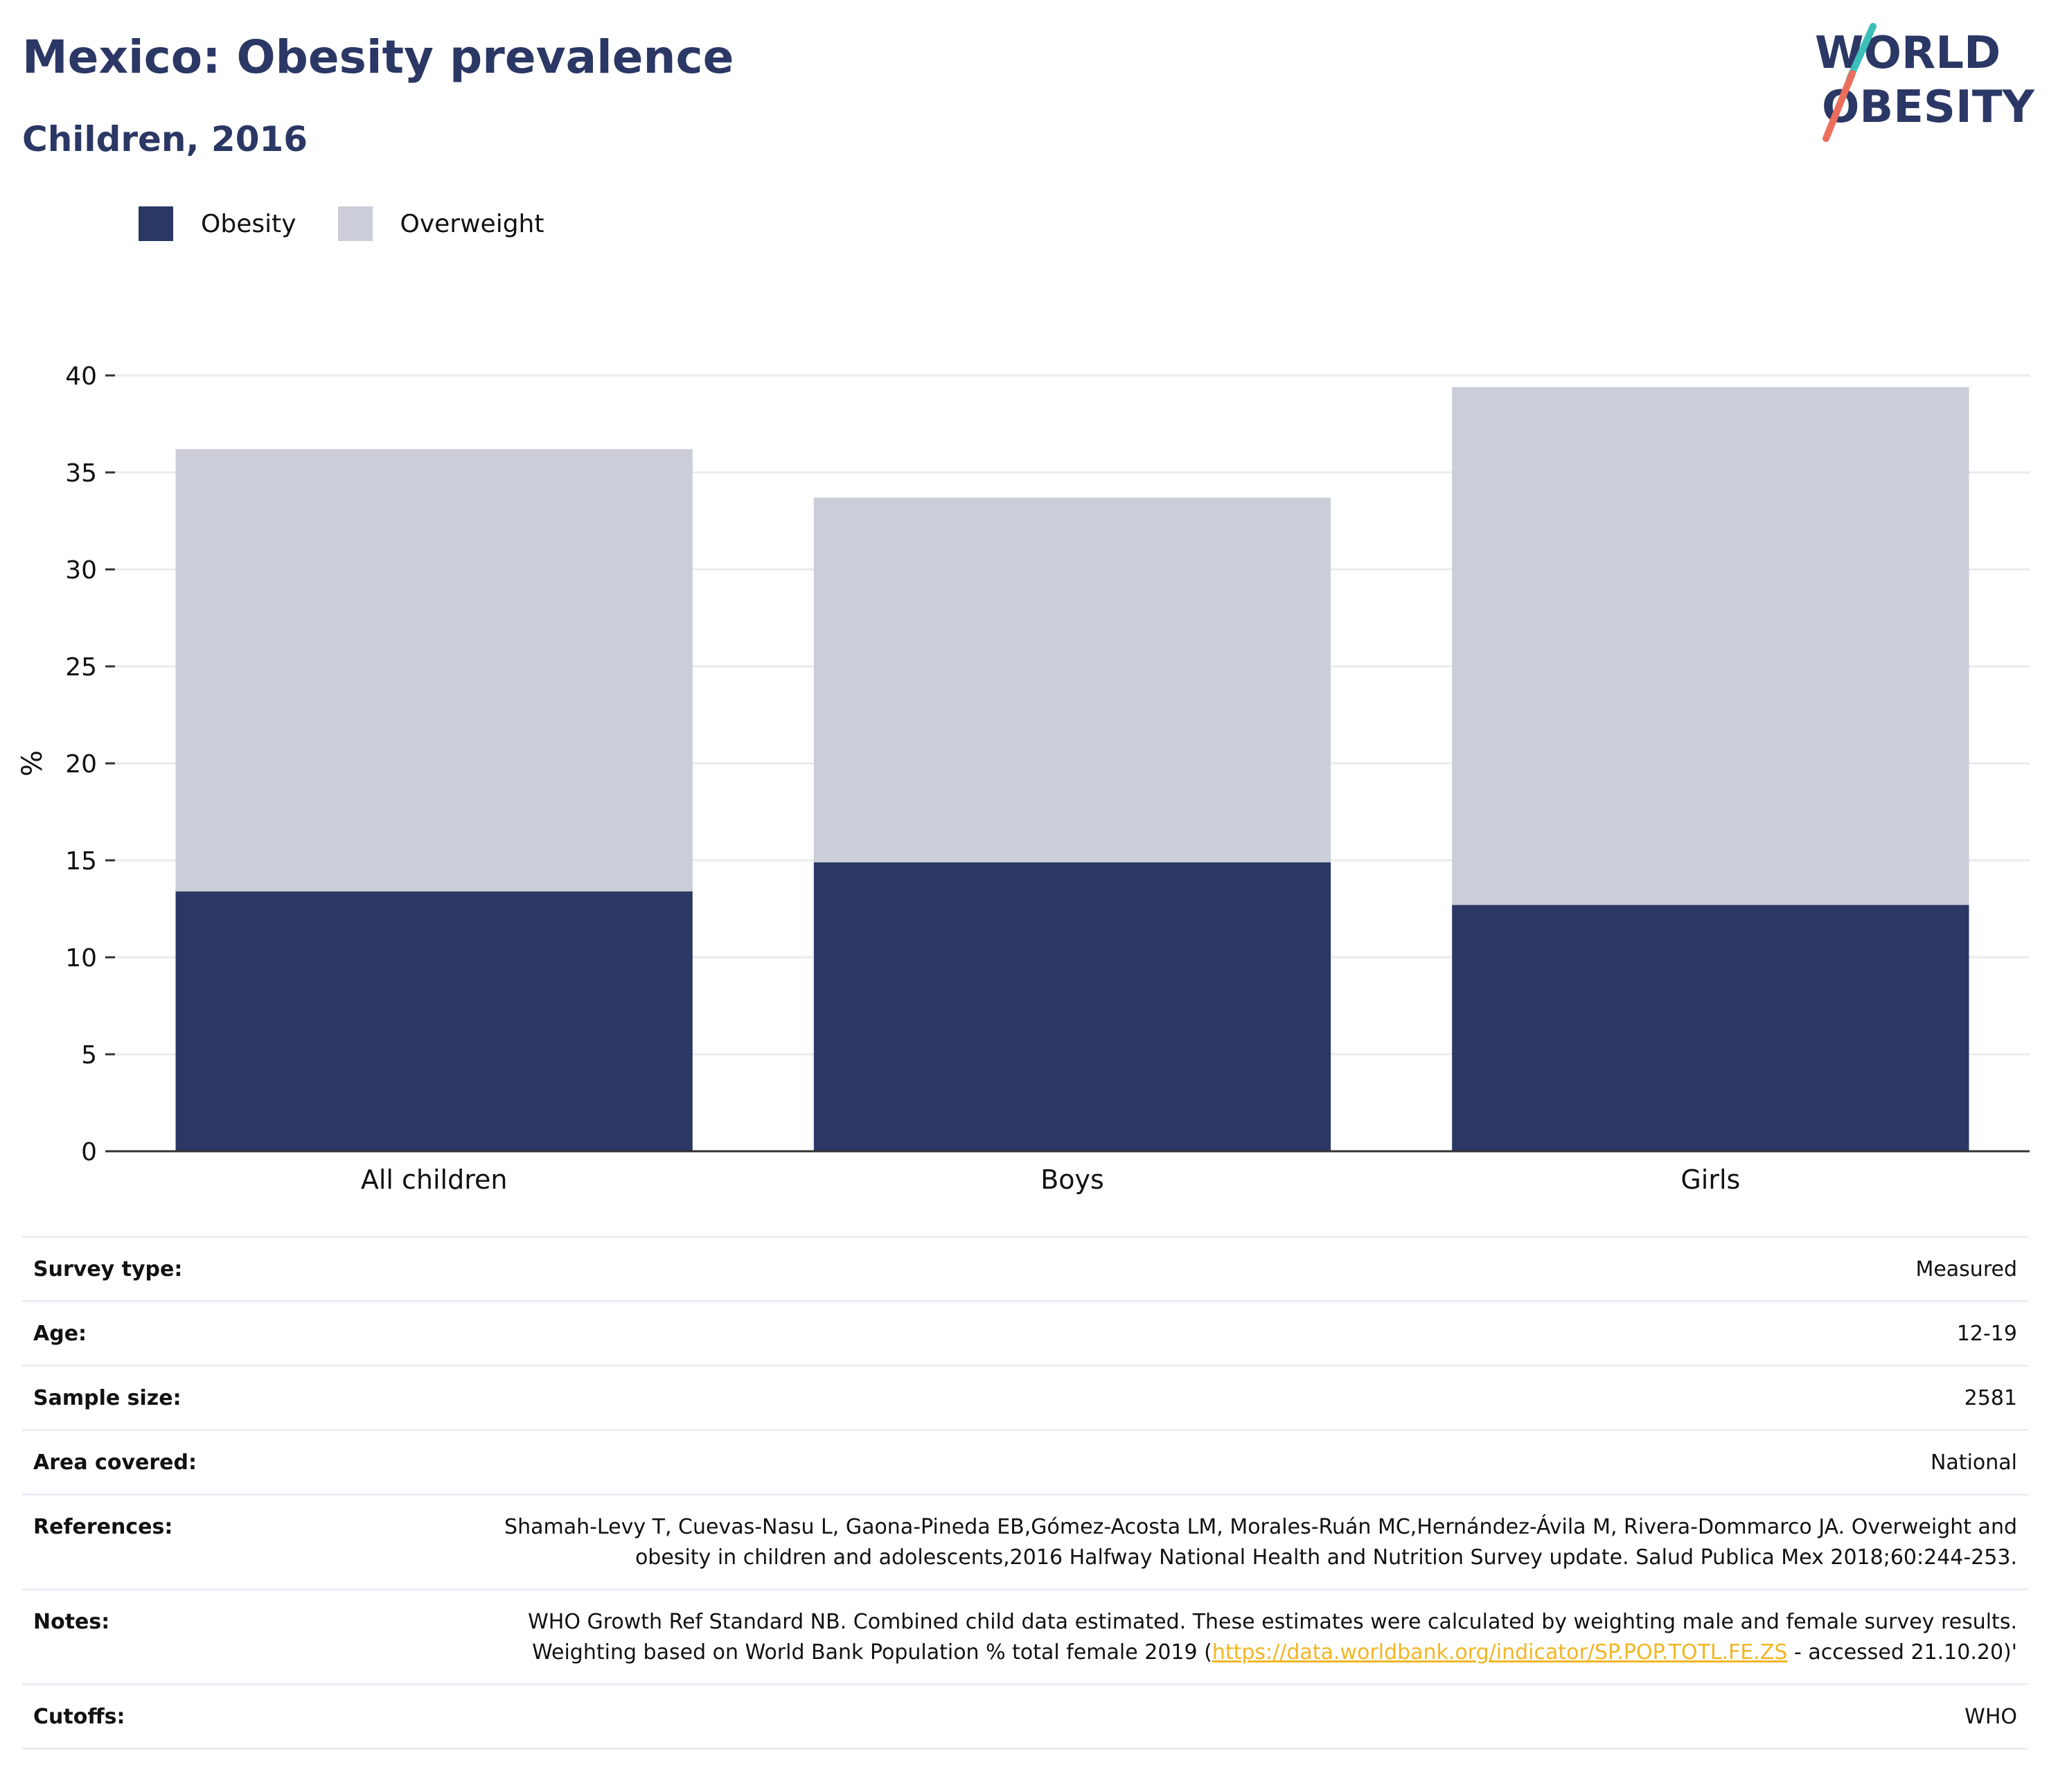  What do you see at coordinates (1991, 1398) in the screenshot?
I see `sample-size-value: 2581` at bounding box center [1991, 1398].